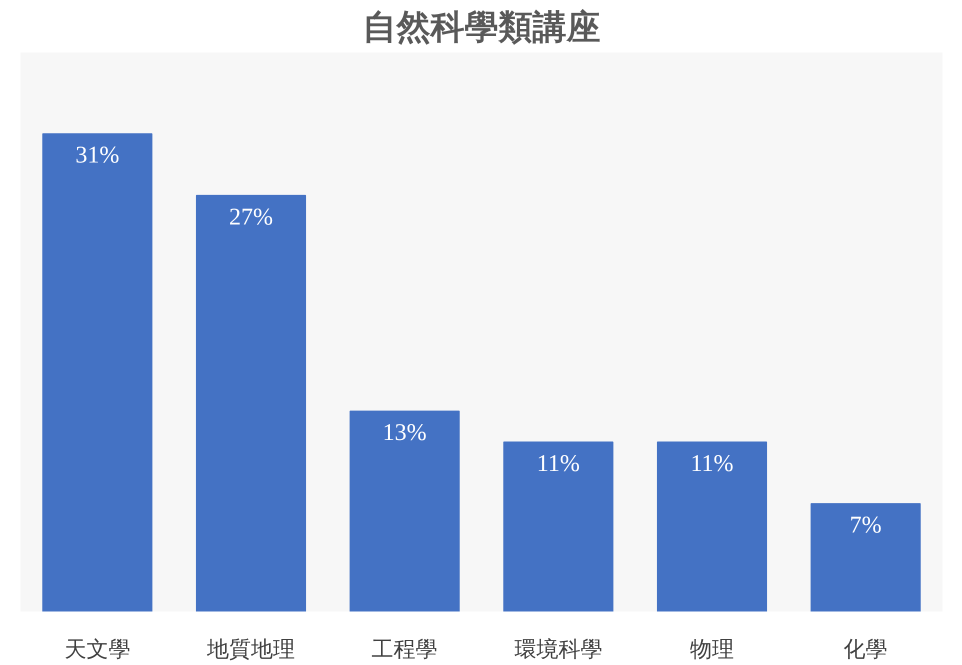 This screenshot has width=962, height=665. I want to click on data-label: 7%, so click(866, 525).